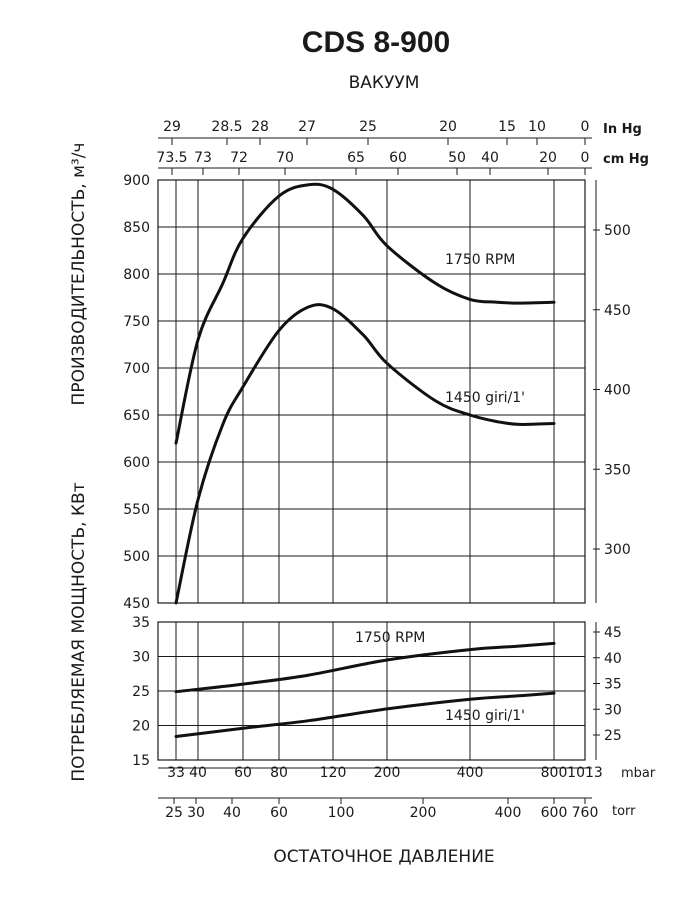  I want to click on chart-title: CDS 8-900, so click(376, 42).